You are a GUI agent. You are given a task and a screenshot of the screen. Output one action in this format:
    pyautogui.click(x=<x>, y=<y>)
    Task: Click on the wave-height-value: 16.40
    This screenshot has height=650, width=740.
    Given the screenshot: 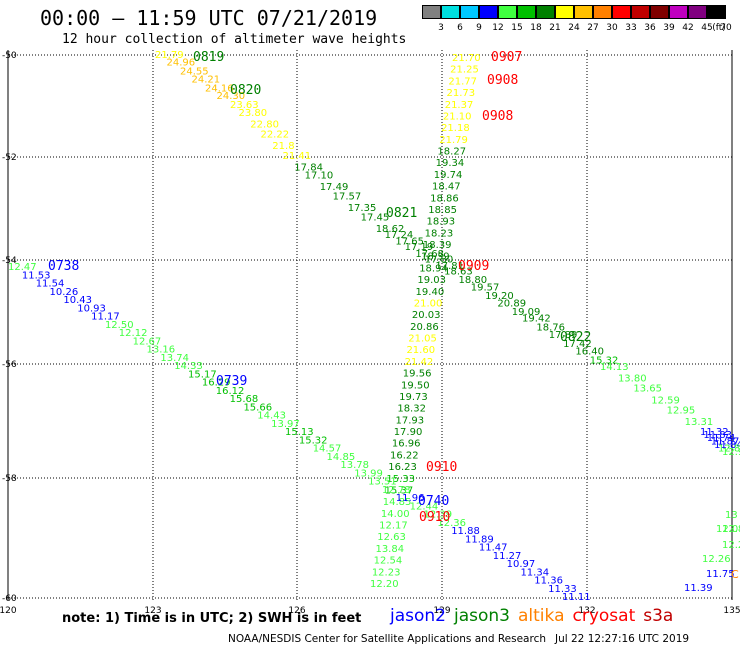 What is the action you would take?
    pyautogui.click(x=589, y=352)
    